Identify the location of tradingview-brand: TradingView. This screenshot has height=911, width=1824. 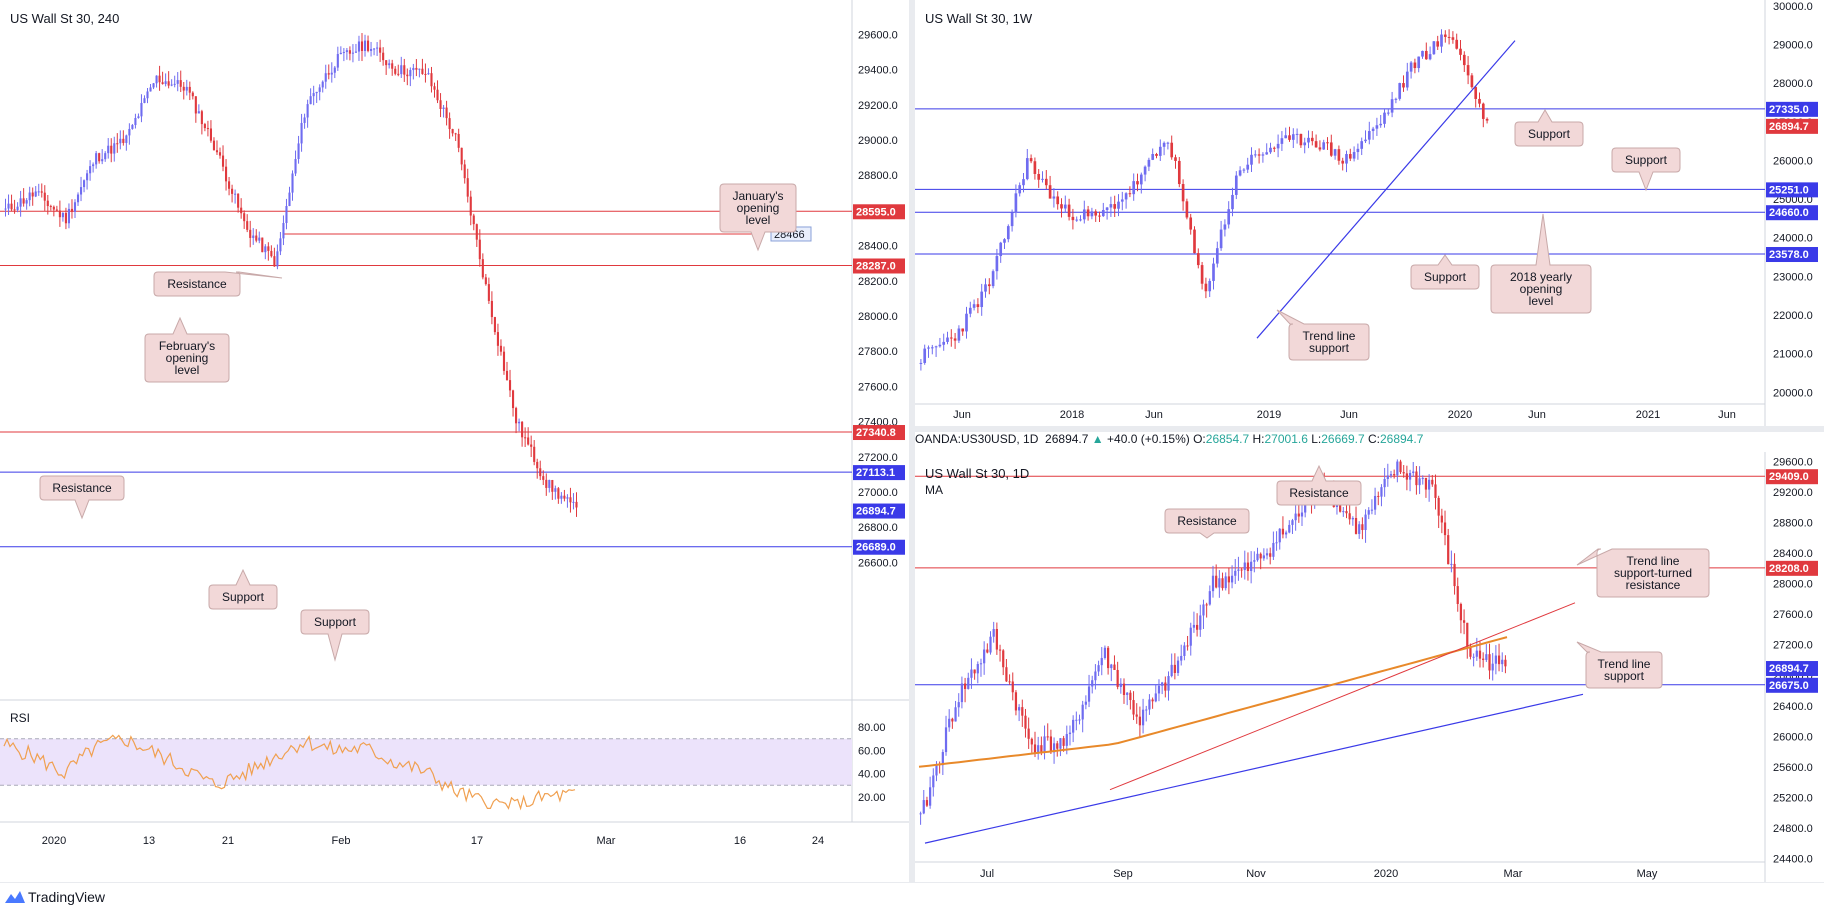
(67, 897).